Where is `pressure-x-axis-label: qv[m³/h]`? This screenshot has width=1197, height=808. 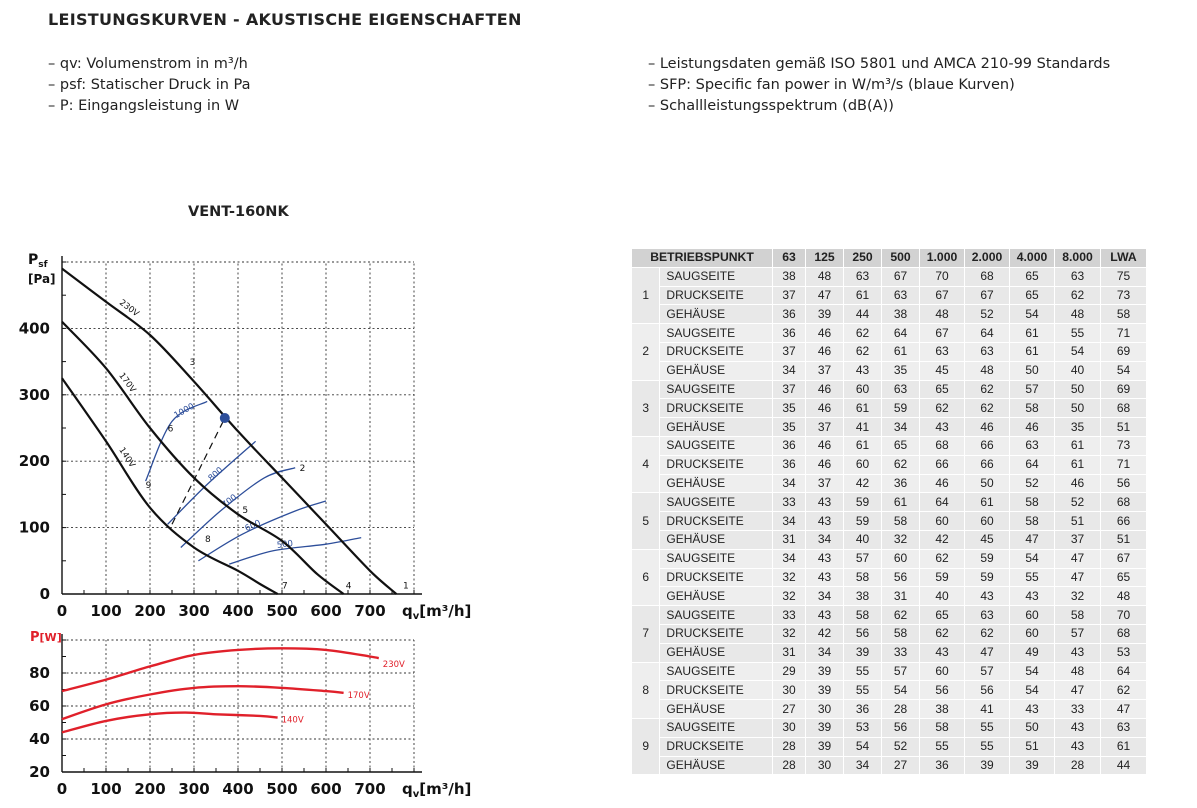 pressure-x-axis-label: qv[m³/h] is located at coordinates (436, 612).